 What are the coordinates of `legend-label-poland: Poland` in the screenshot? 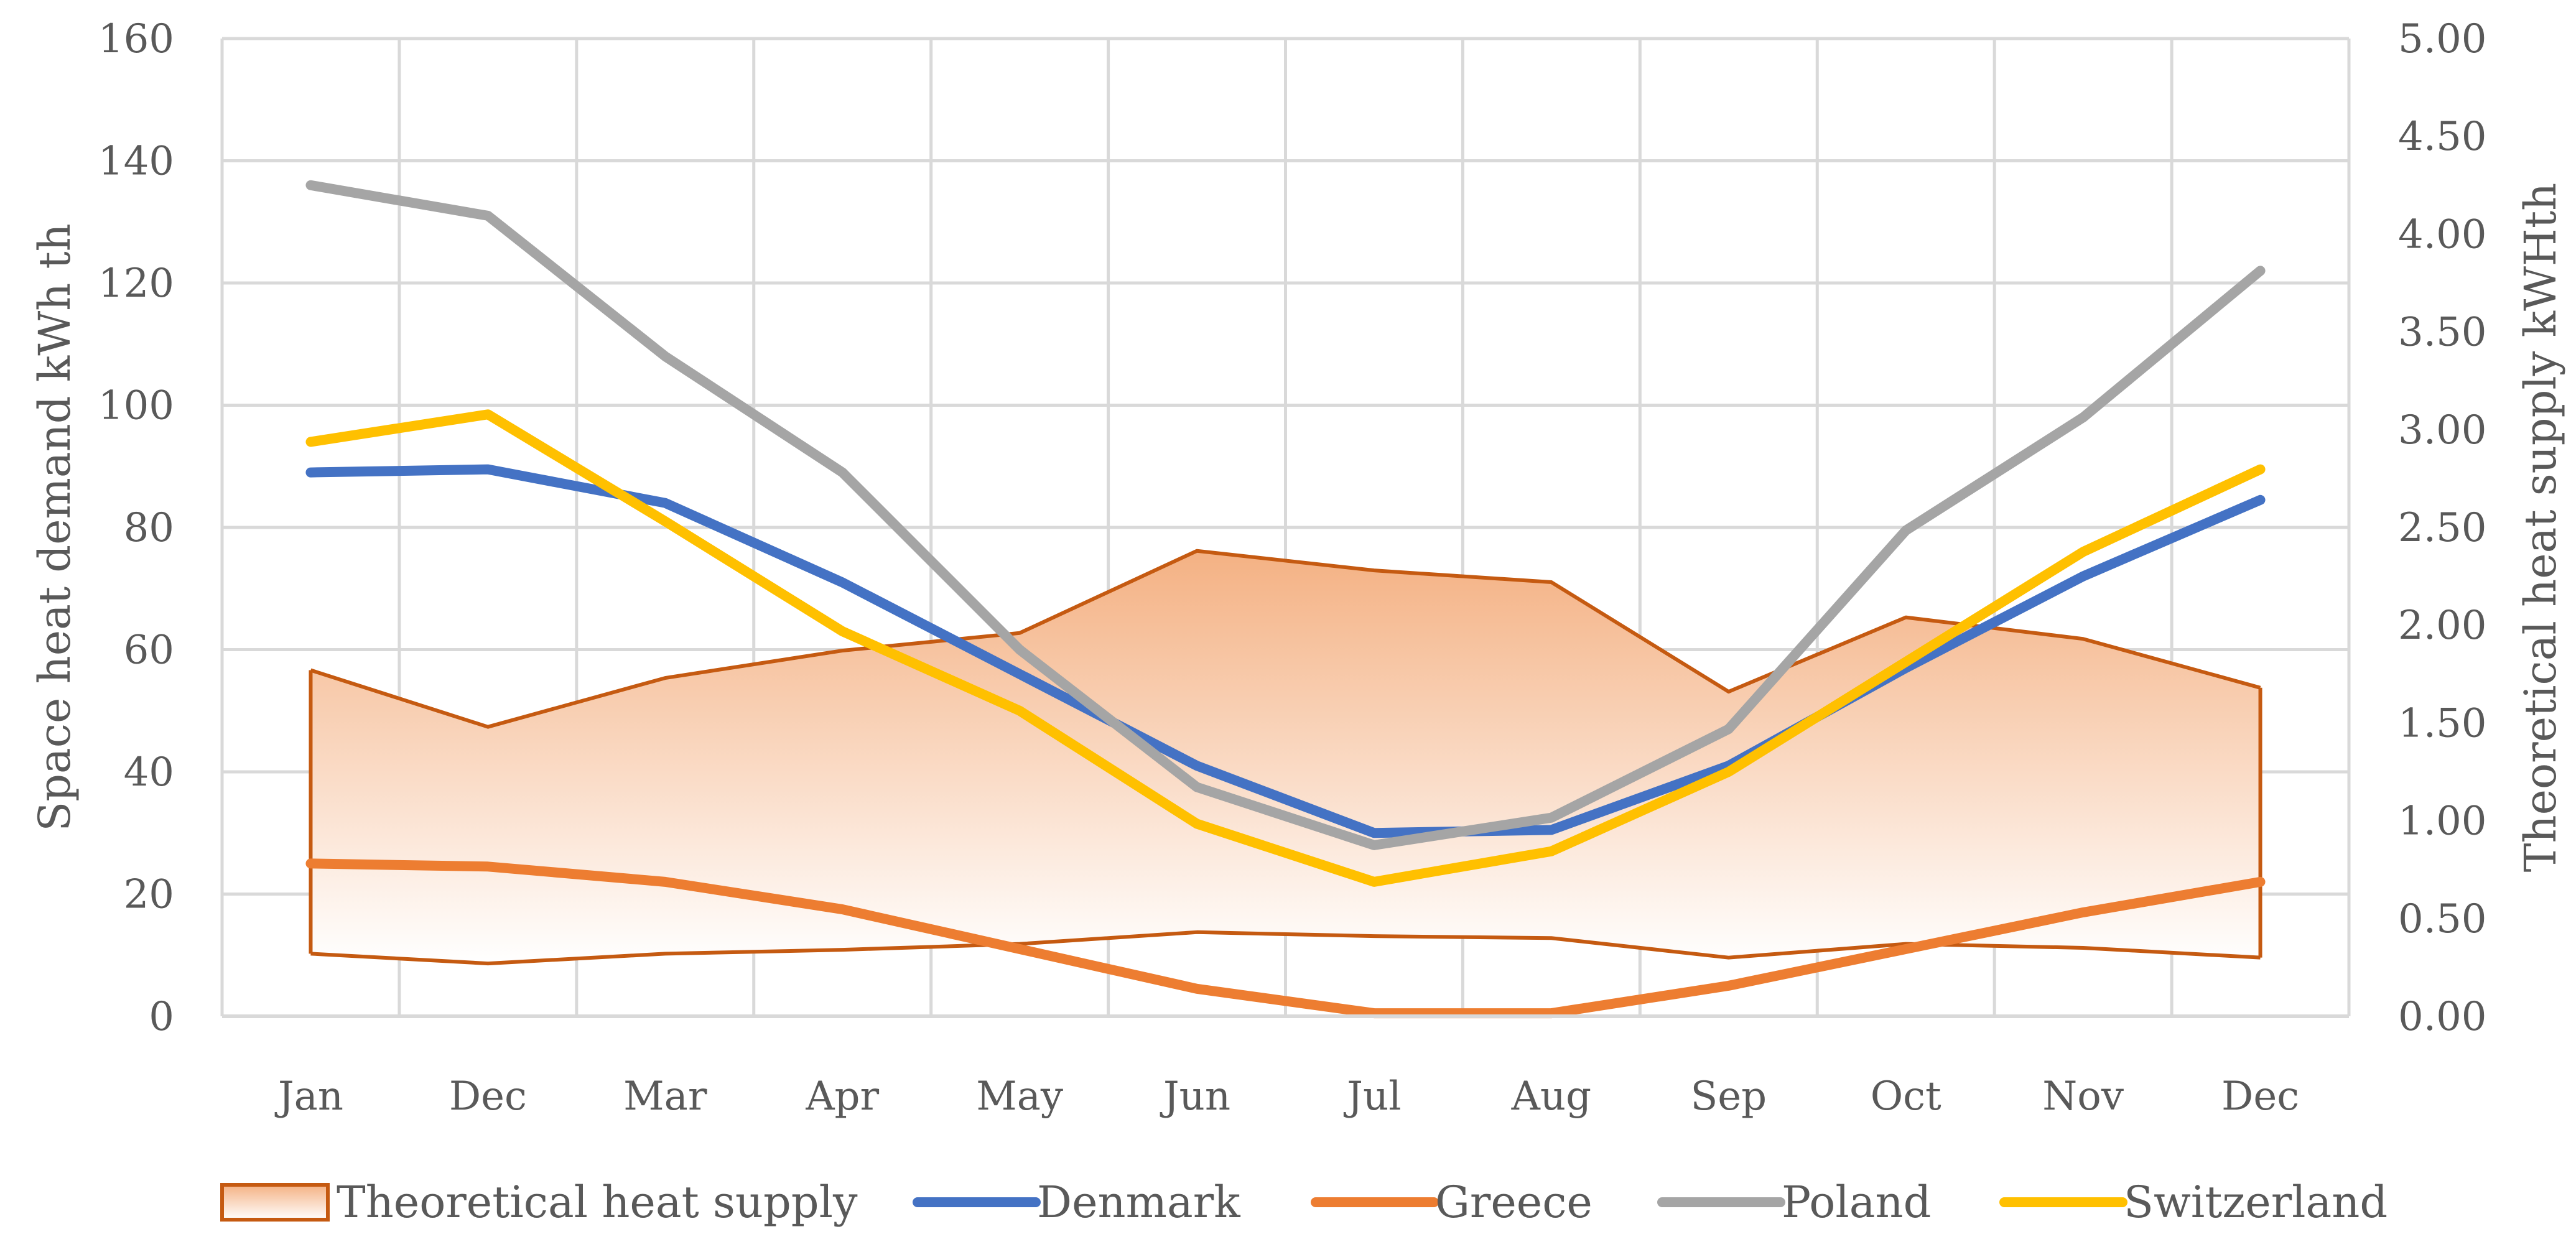 It's located at (1856, 1202).